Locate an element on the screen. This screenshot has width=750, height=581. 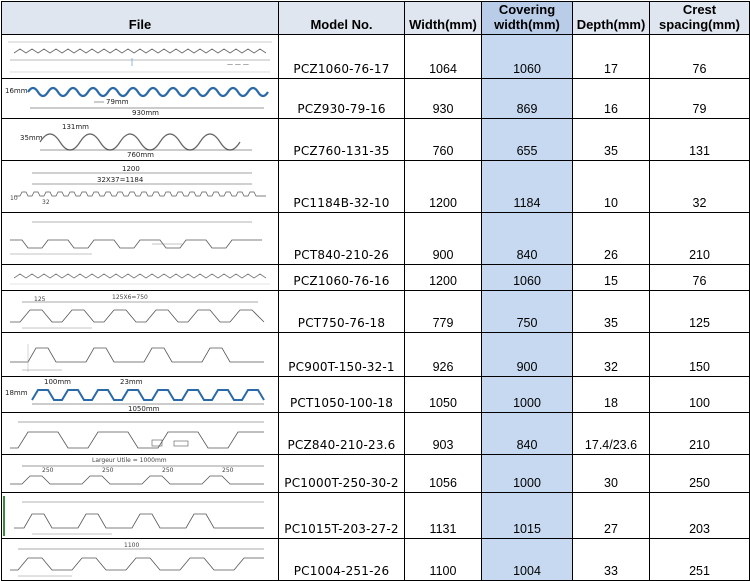
model-number: PCZ840-210-23.6 is located at coordinates (341, 433).